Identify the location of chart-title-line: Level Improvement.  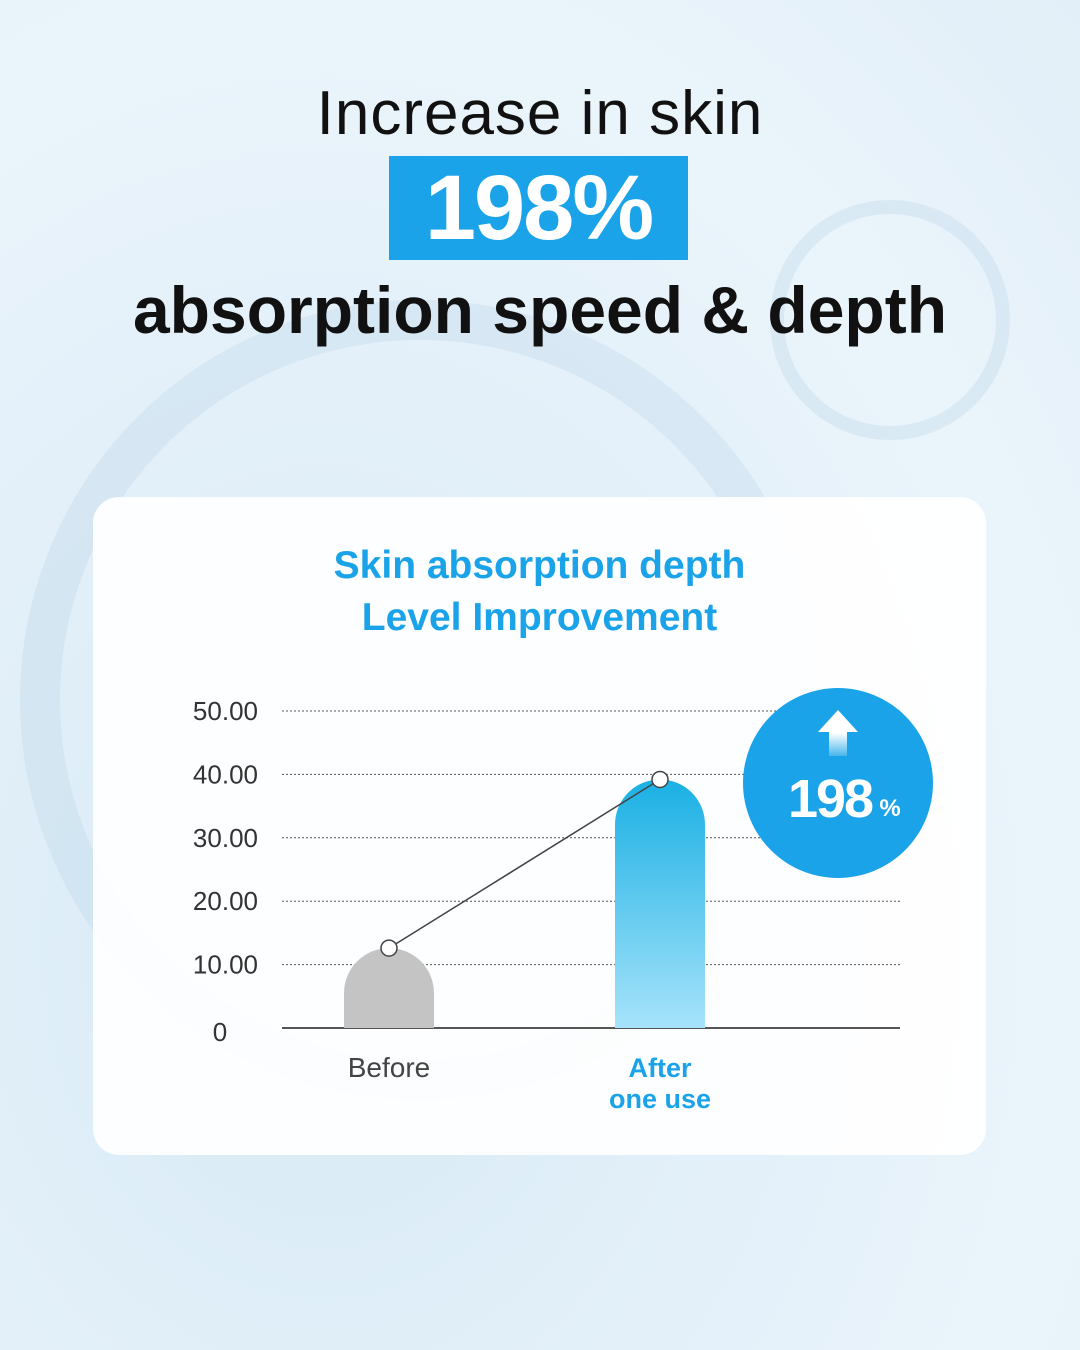
(539, 617).